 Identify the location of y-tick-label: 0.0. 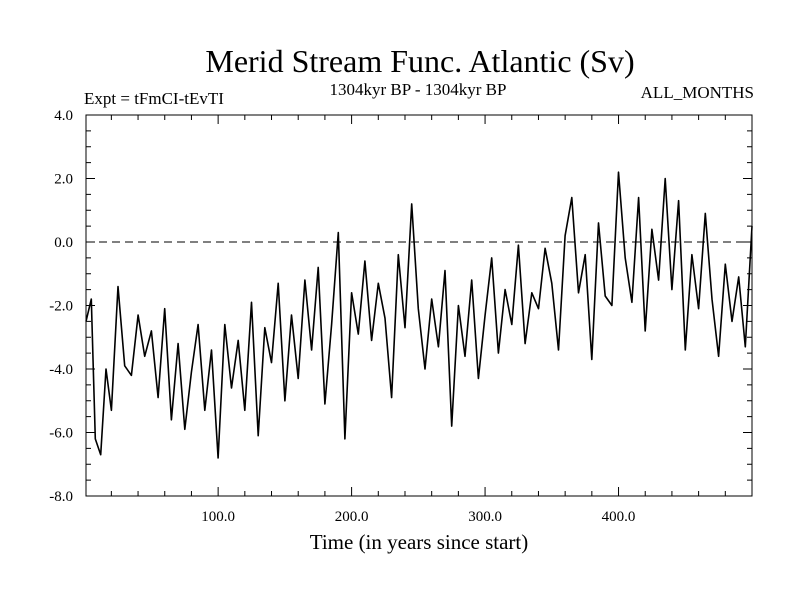
(63, 243).